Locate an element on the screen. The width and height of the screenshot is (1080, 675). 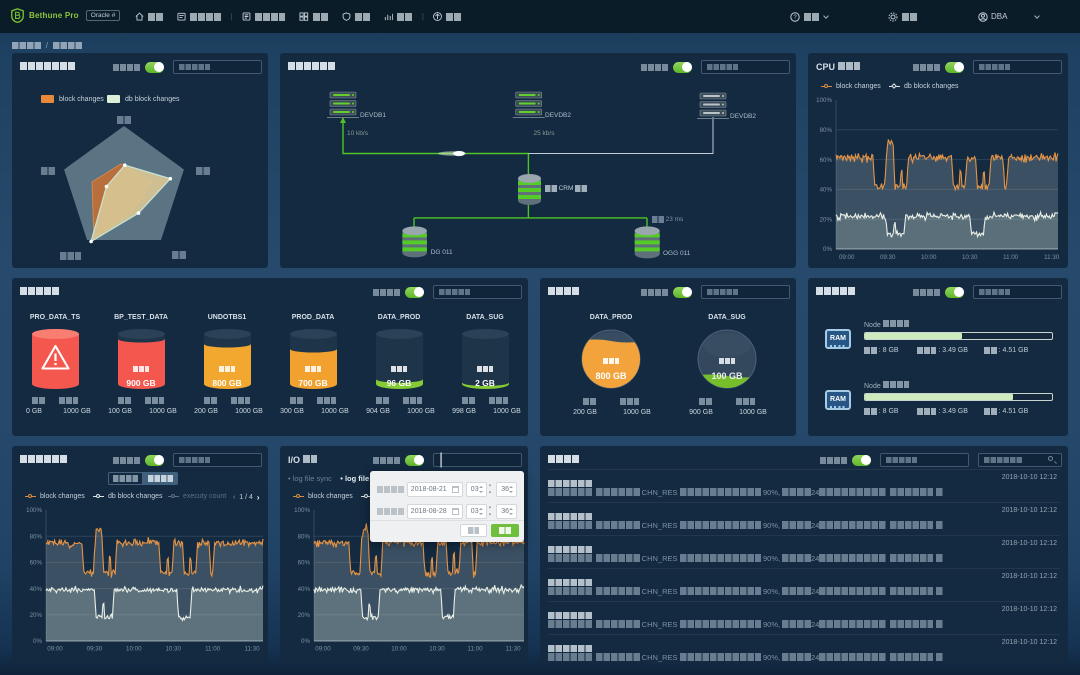
svg-text: OGG 011 is located at coordinates (677, 253).